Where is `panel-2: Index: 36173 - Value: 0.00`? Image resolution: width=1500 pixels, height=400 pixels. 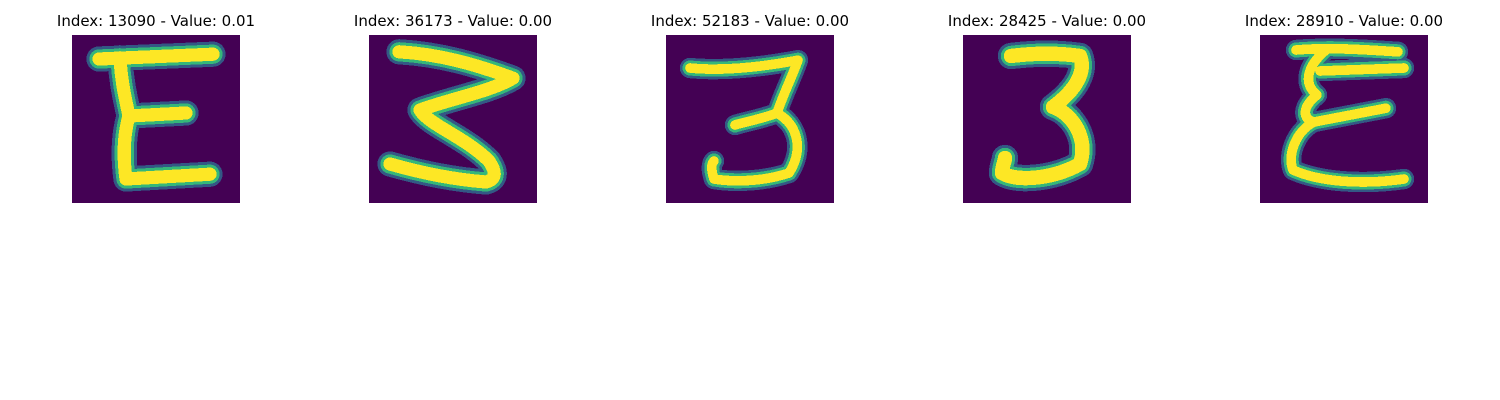 panel-2: Index: 36173 - Value: 0.00 is located at coordinates (453, 105).